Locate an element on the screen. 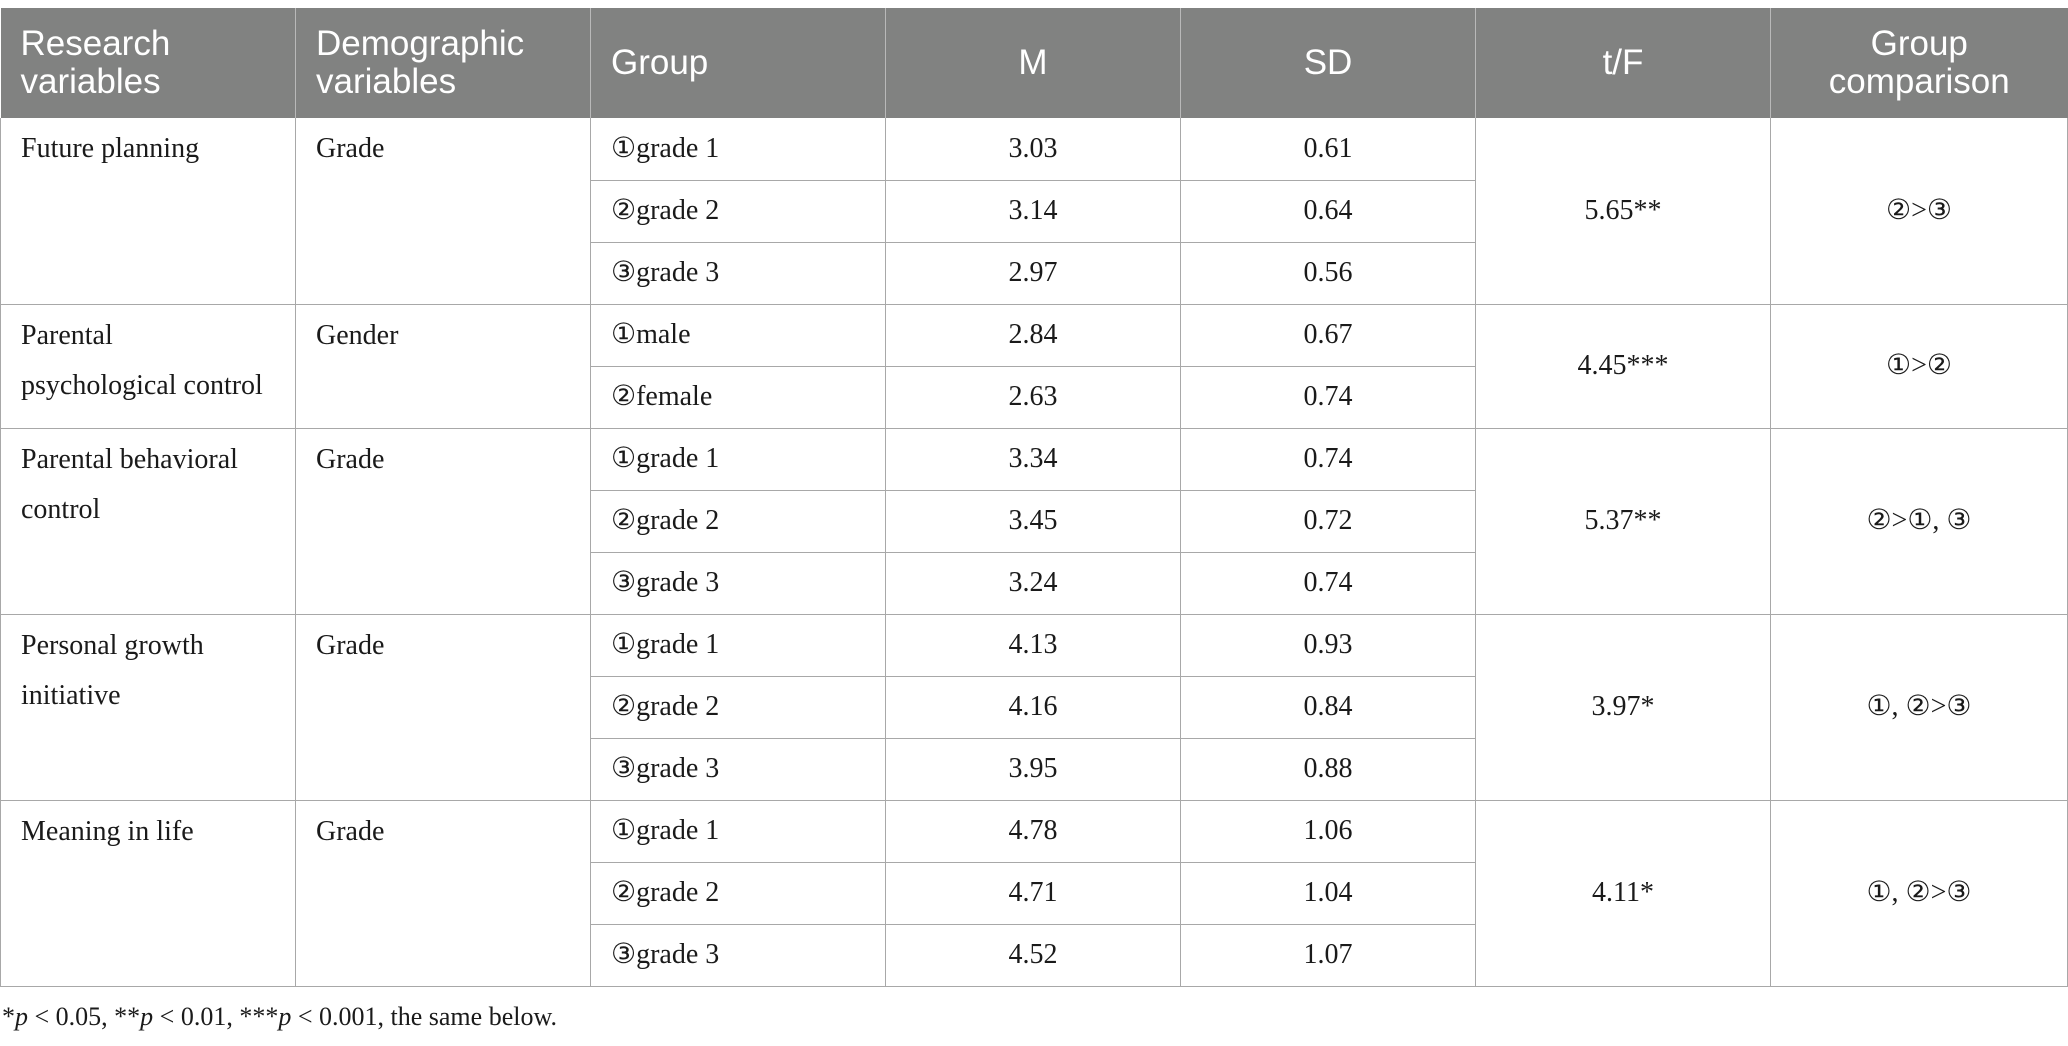 The width and height of the screenshot is (2068, 1046). sd-cell: 1.04 is located at coordinates (1328, 893).